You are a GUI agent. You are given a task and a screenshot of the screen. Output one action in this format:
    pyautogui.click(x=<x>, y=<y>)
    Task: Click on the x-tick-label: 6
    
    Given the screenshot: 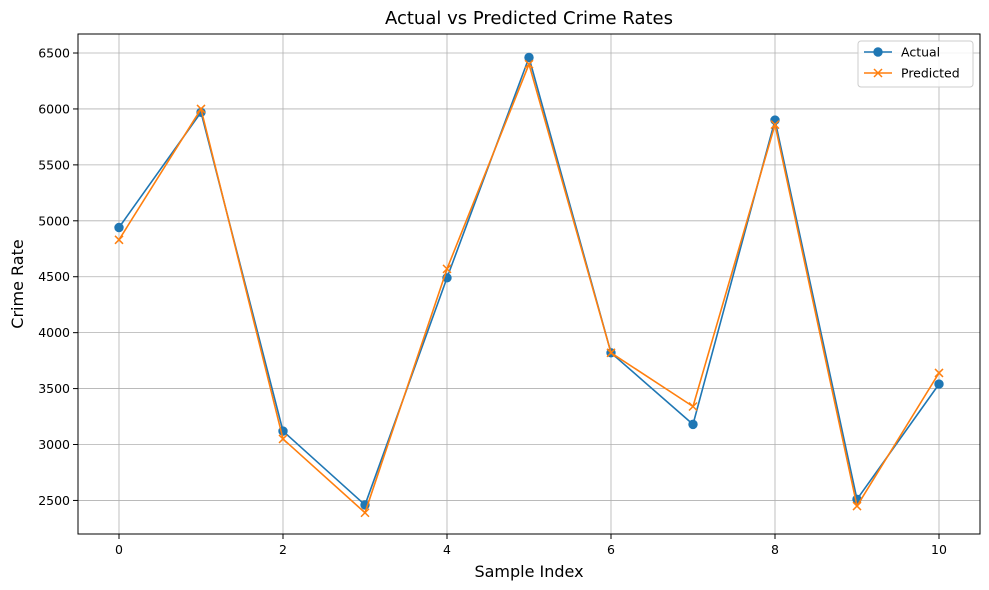 What is the action you would take?
    pyautogui.click(x=611, y=549)
    